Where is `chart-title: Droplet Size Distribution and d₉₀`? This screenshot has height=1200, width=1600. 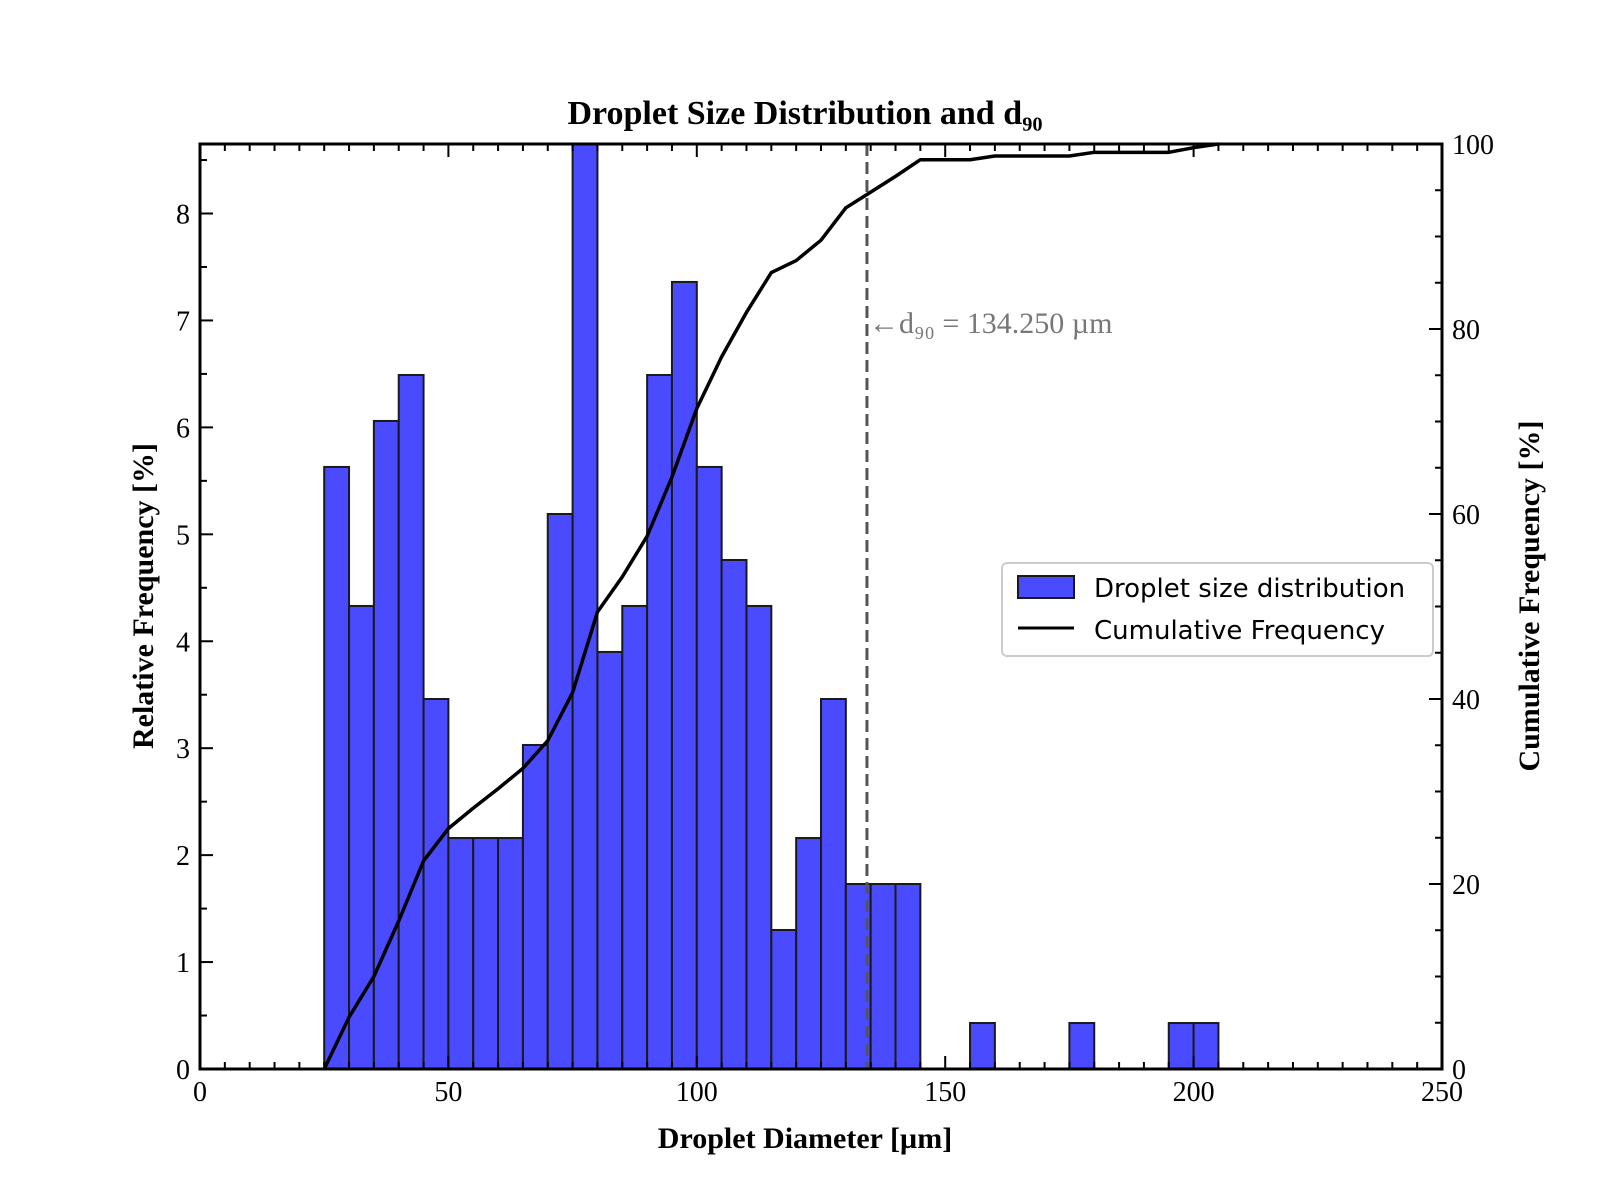 chart-title: Droplet Size Distribution and d₉₀ is located at coordinates (804, 113).